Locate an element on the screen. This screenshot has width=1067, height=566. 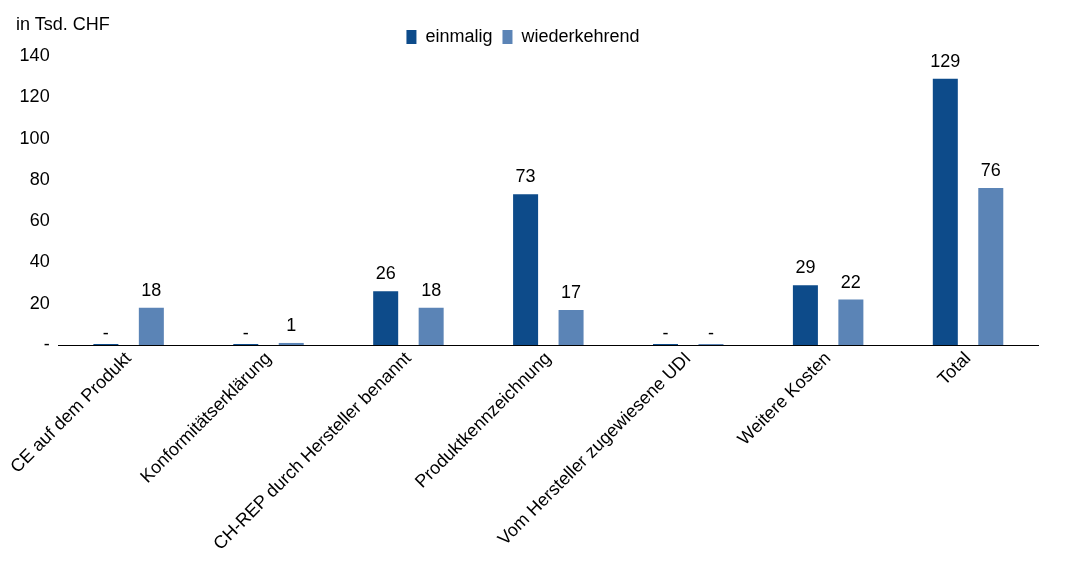
y-axis-title: in Tsd. CHF is located at coordinates (63, 23).